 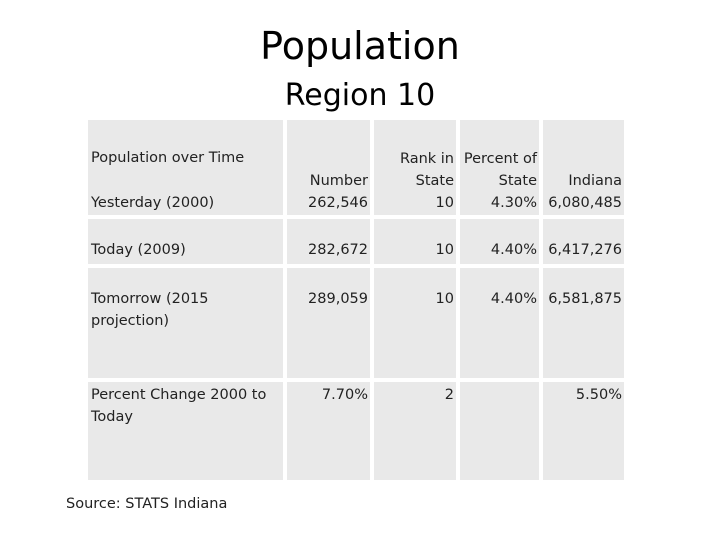 What do you see at coordinates (328, 431) in the screenshot?
I see `number-value: 7.70%` at bounding box center [328, 431].